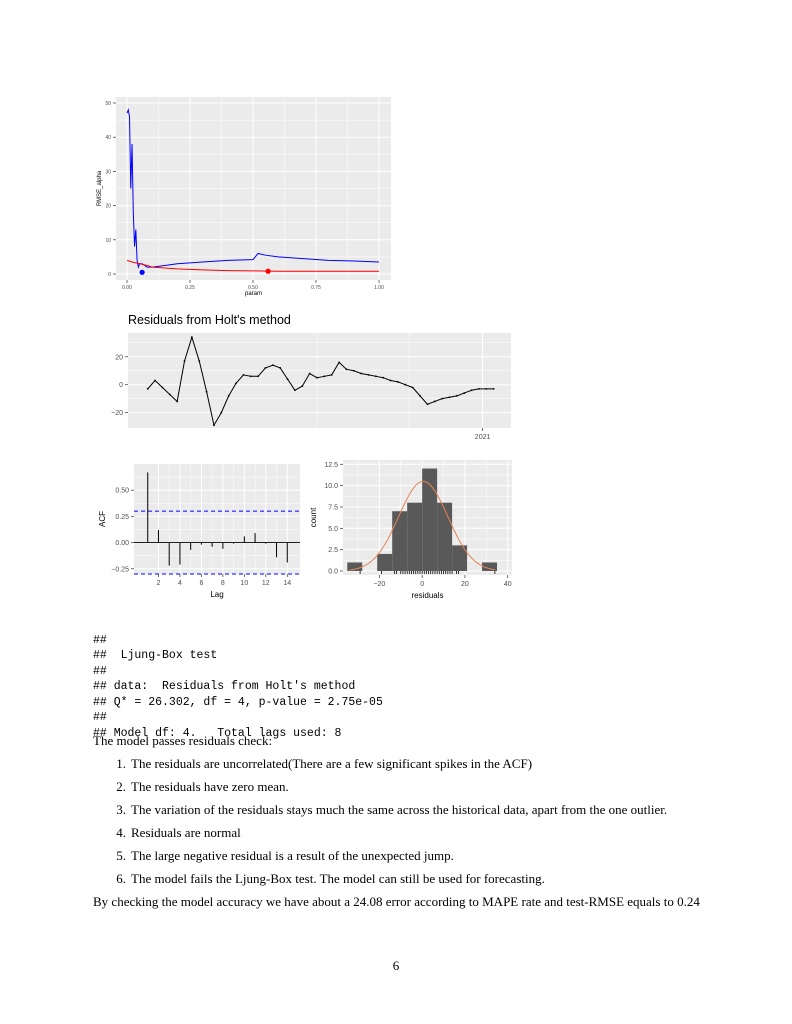 This screenshot has width=792, height=1024. What do you see at coordinates (333, 550) in the screenshot?
I see `y-tick-label: 2.5` at bounding box center [333, 550].